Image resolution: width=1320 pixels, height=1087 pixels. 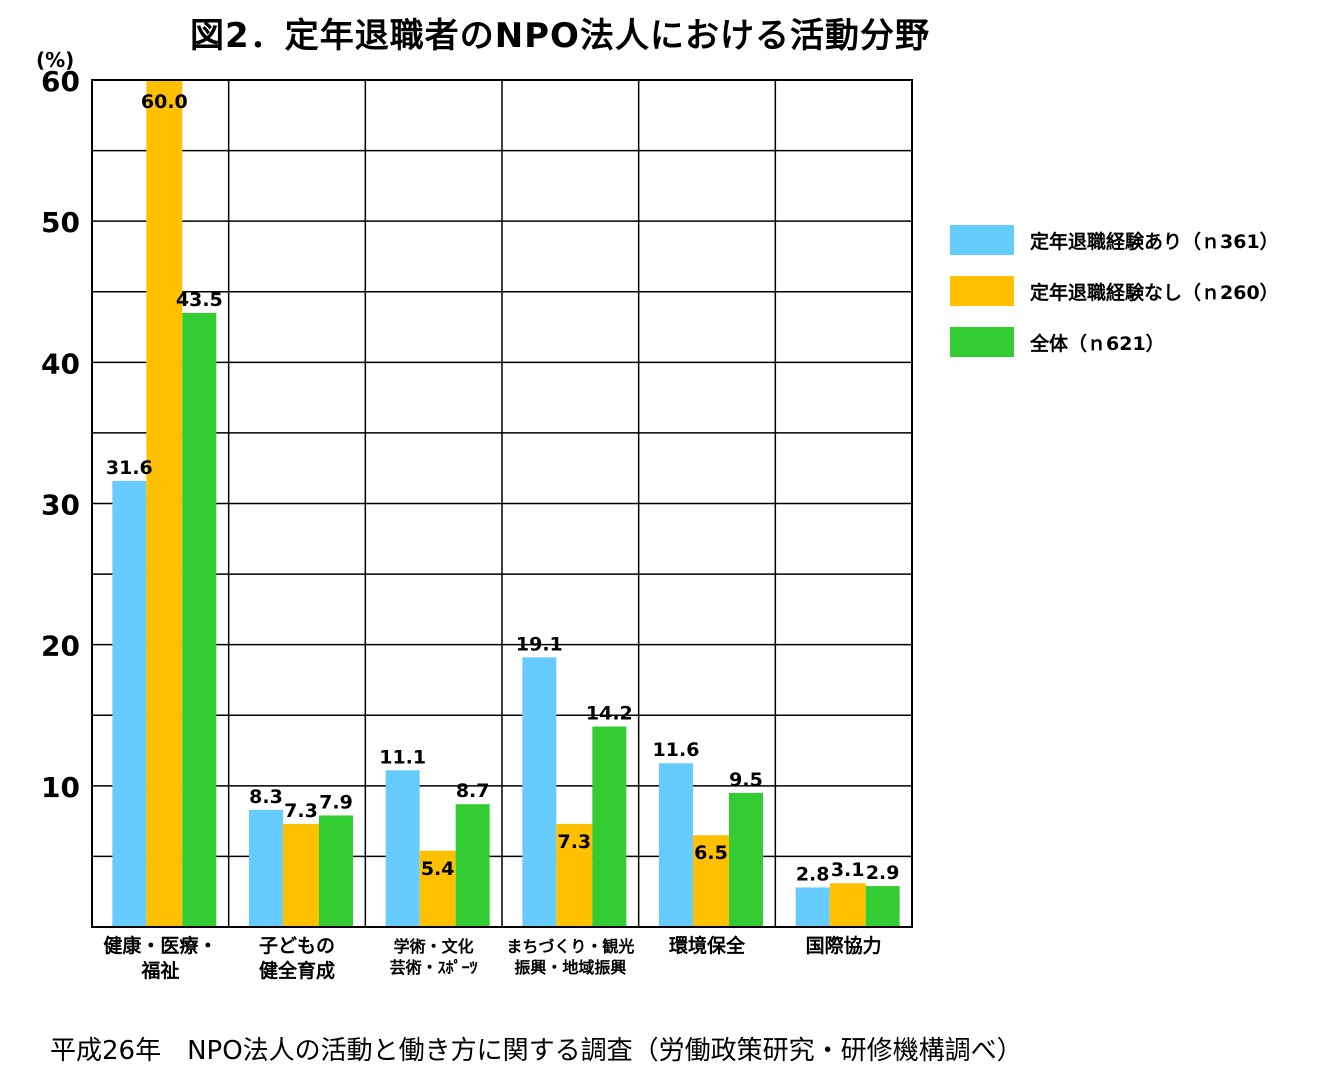 I want to click on category-label: 子どもの, so click(x=297, y=946).